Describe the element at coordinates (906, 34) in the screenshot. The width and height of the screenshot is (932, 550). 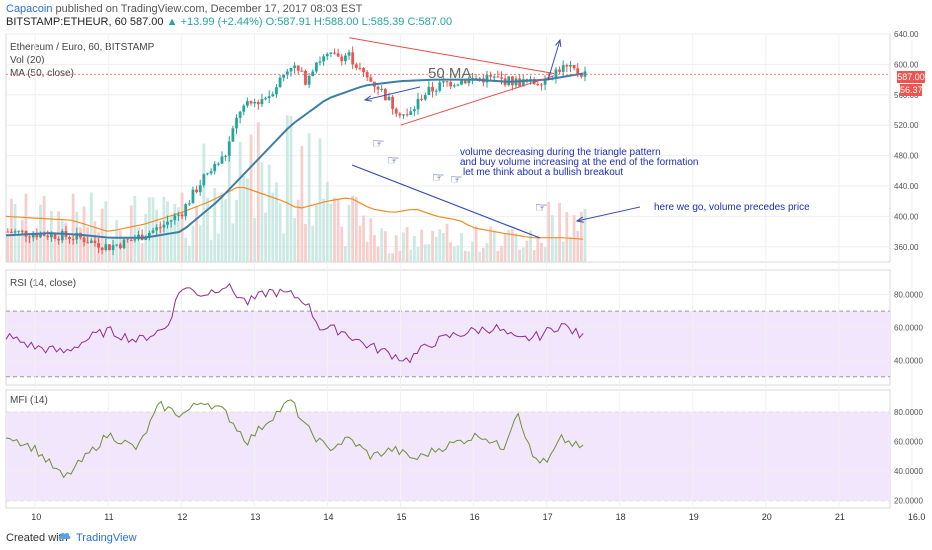
I see `price-tick-label: 640.00` at that location.